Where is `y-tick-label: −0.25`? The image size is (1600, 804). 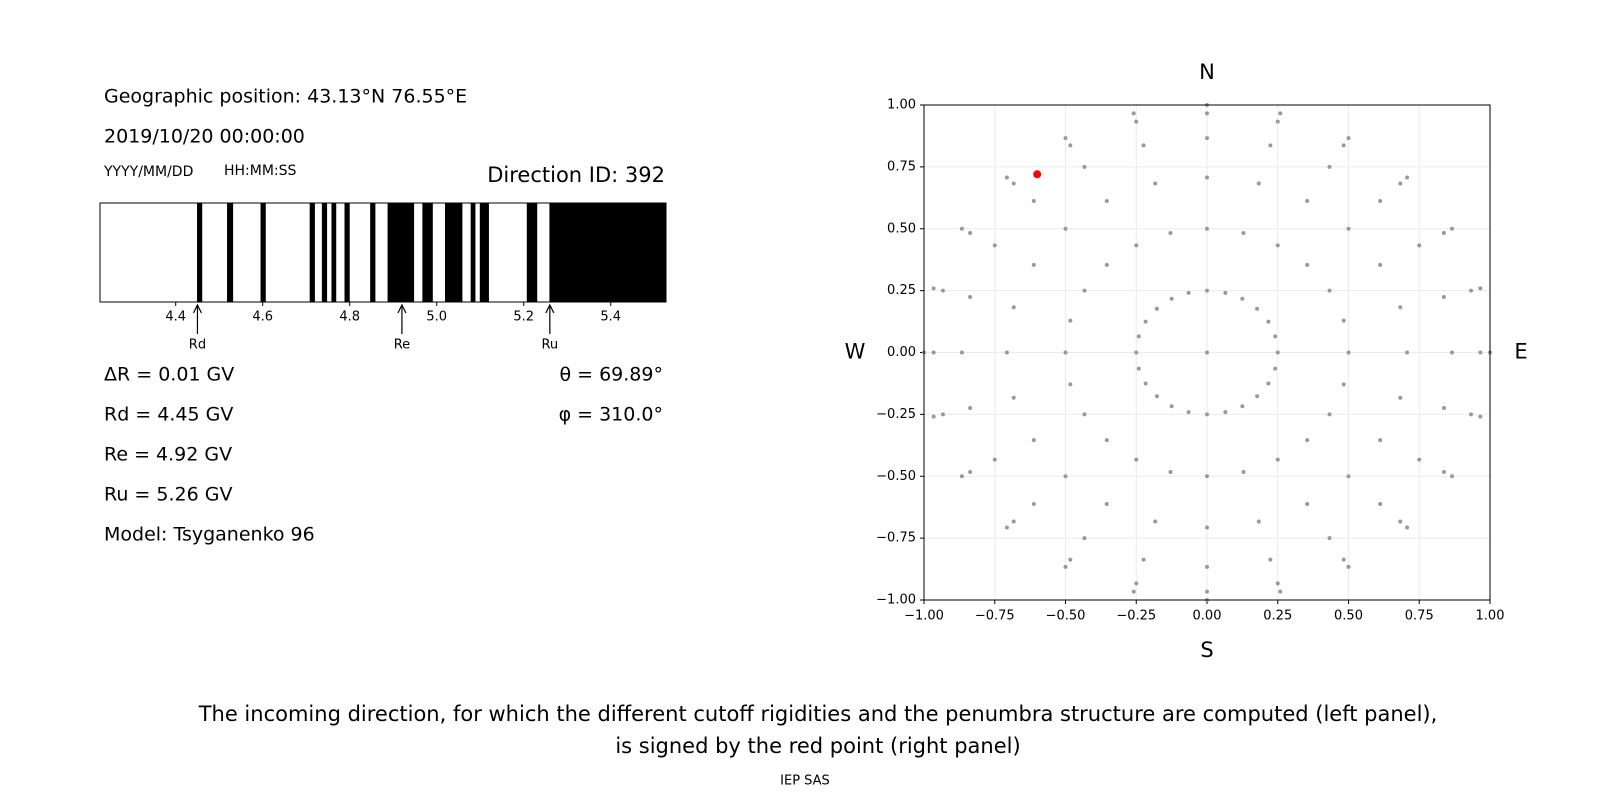 y-tick-label: −0.25 is located at coordinates (896, 414).